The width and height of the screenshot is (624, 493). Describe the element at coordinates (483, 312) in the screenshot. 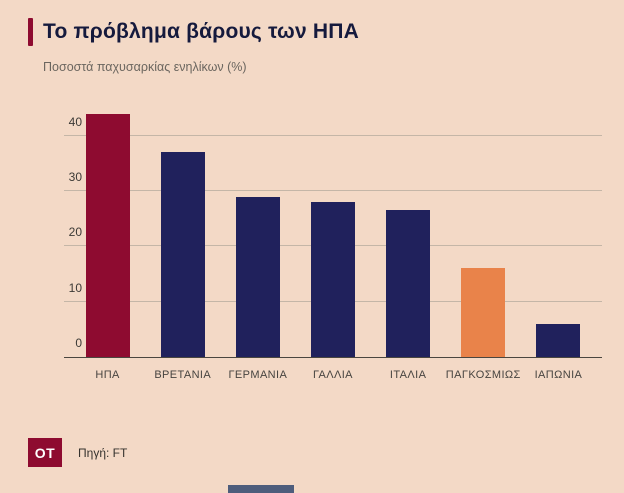

I see `bar-ΠΑΓΚΟΣΜΙΩΣ` at that location.